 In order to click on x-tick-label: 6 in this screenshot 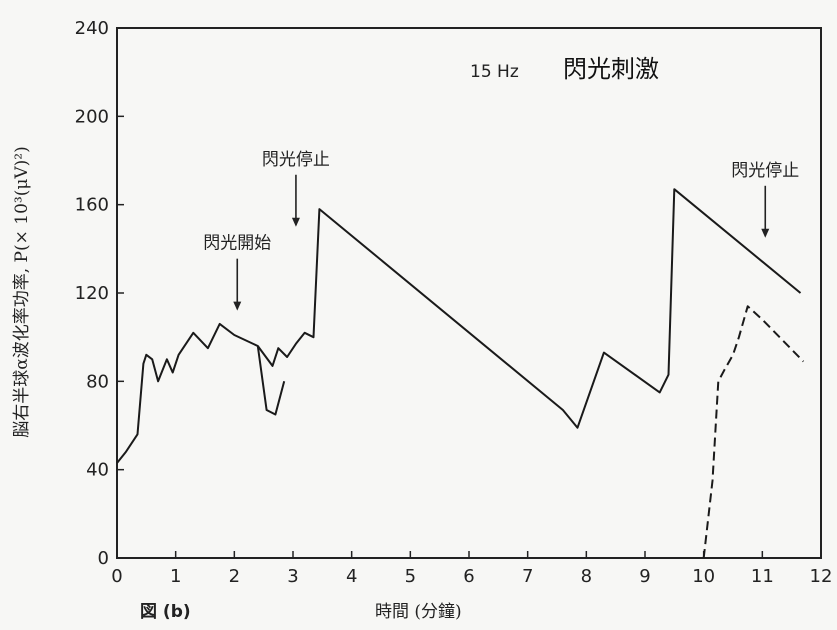, I will do `click(468, 576)`.